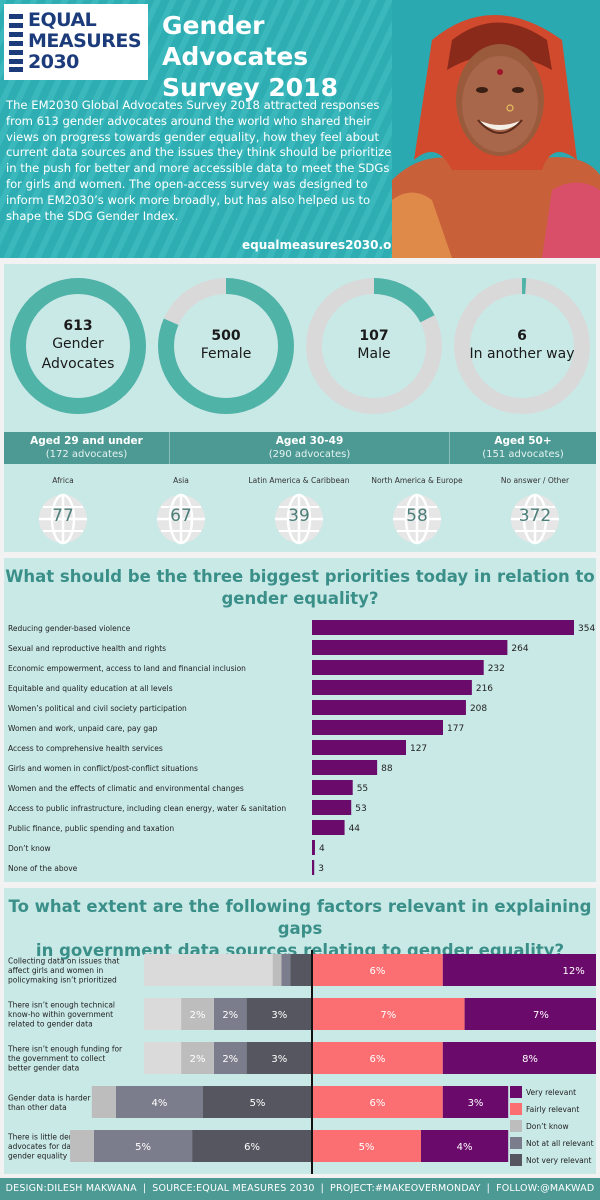 This screenshot has height=1200, width=600. I want to click on age-group-50-plus: Aged 50+ (151 advocates), so click(523, 448).